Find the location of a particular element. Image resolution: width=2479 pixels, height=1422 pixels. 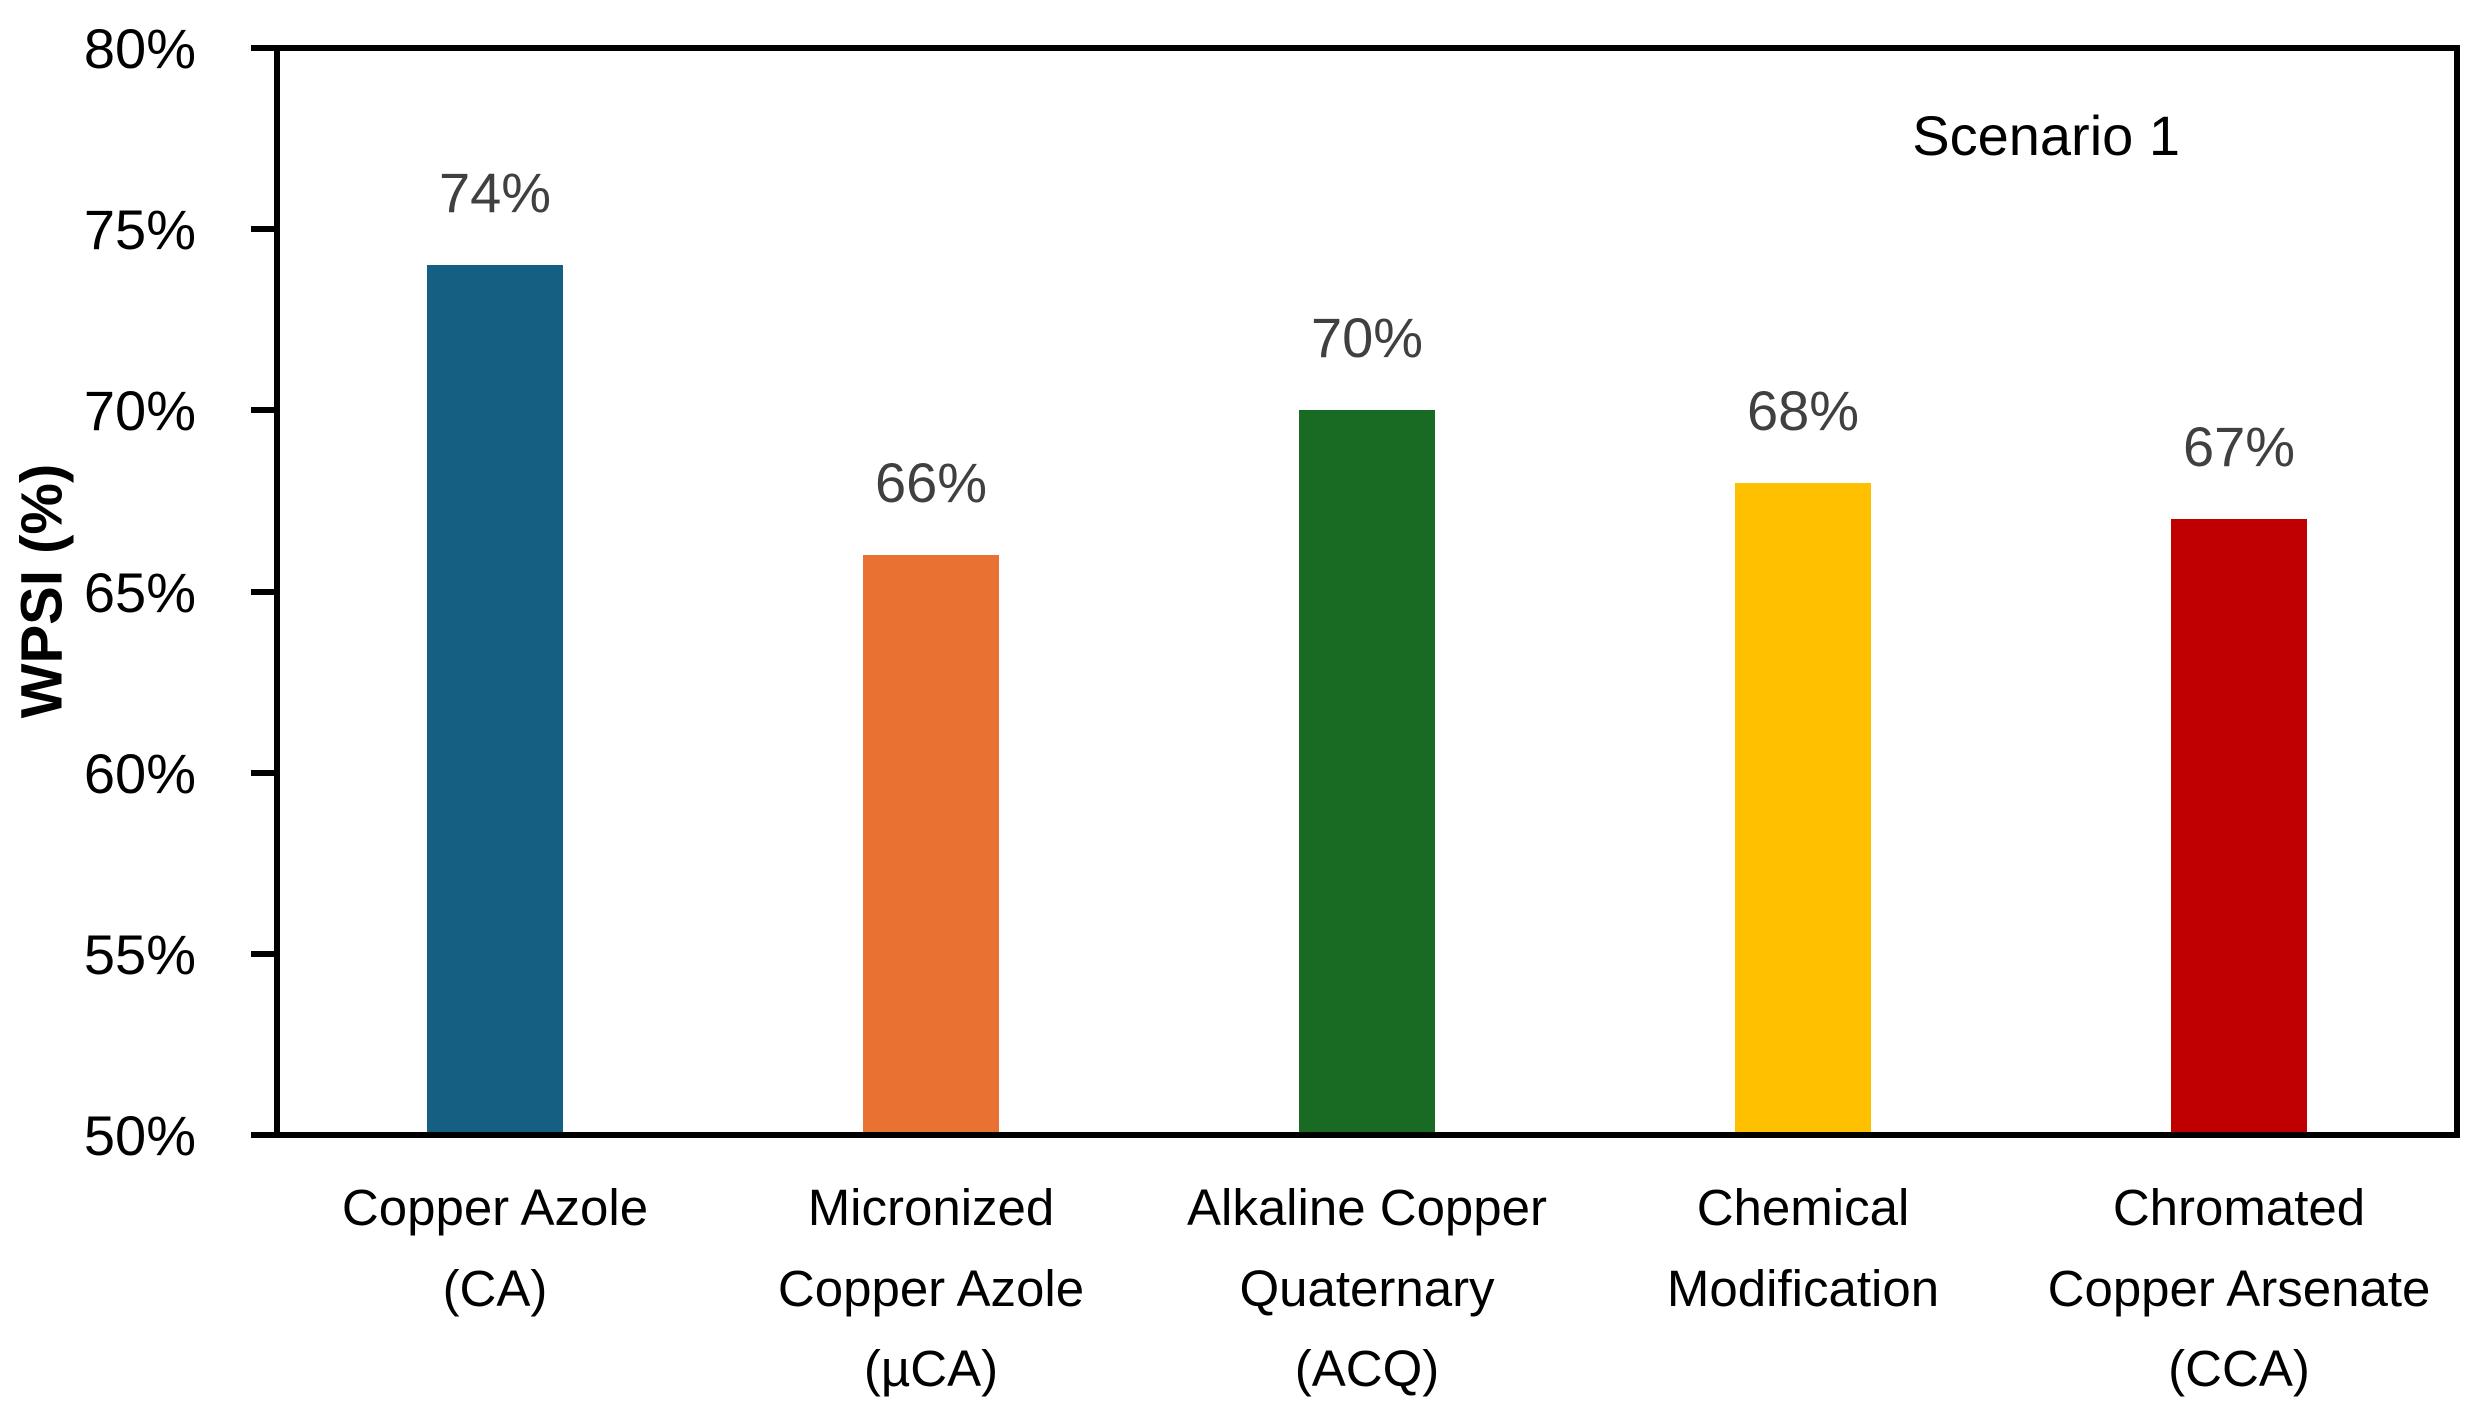

y-axis-tick-label: 65% is located at coordinates (139, 592).